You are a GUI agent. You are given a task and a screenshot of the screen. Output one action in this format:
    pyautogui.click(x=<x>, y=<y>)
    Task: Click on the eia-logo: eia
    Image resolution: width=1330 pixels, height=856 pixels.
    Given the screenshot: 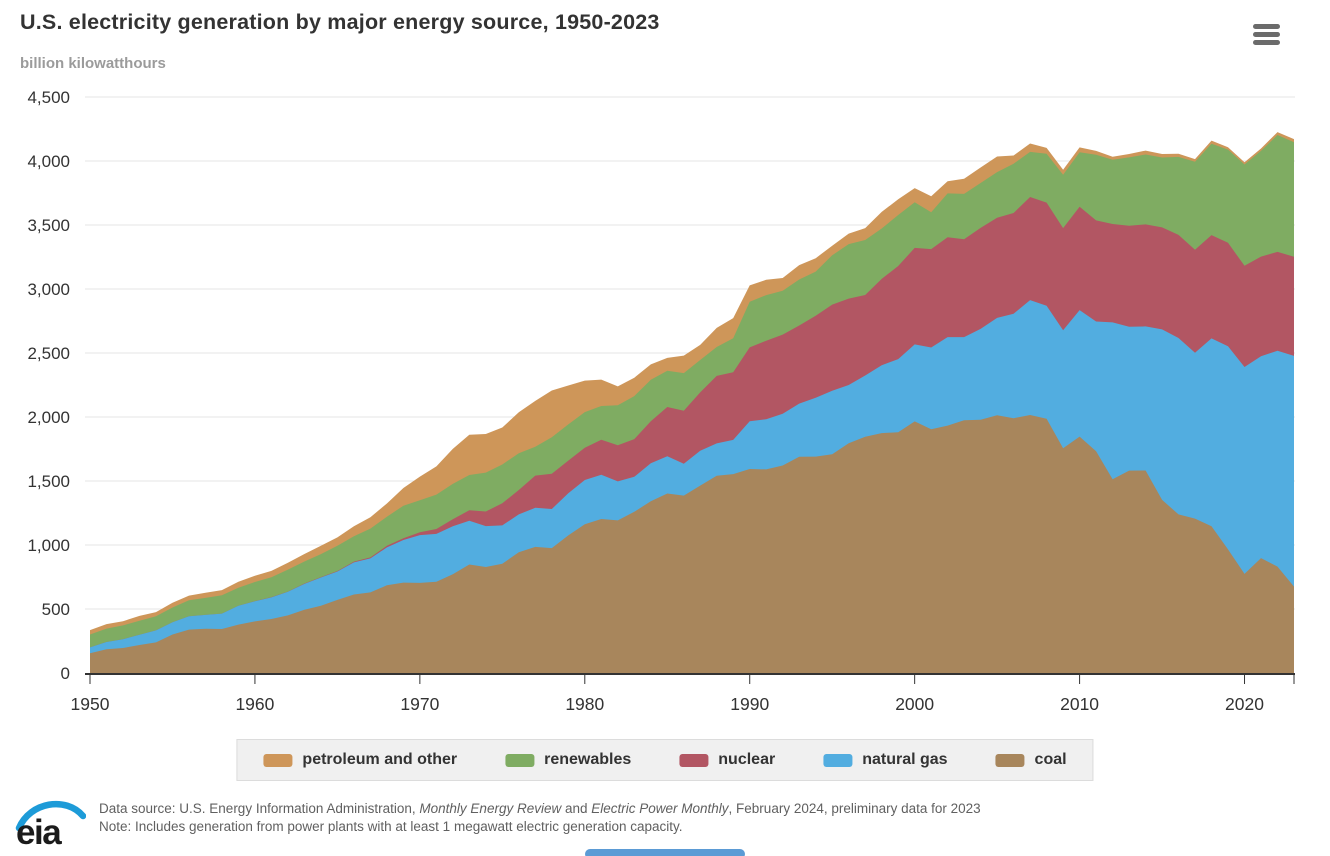 What is the action you would take?
    pyautogui.click(x=50, y=823)
    